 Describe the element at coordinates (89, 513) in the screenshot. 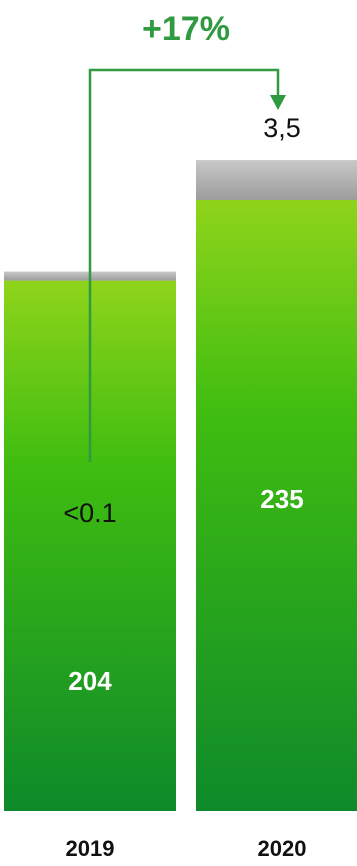

I see `bar-top-label-2019: <0.1` at that location.